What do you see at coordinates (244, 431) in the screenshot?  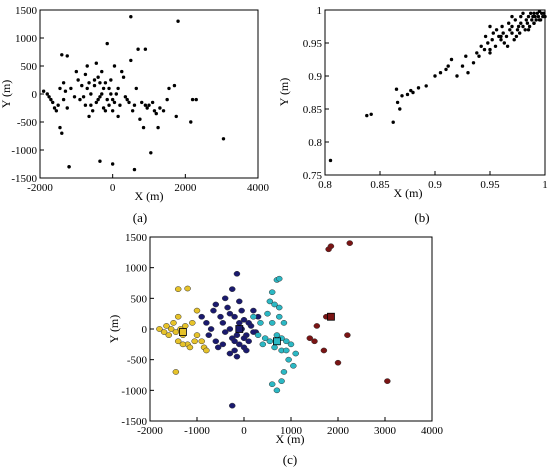 I see `x-tick-label: 0` at bounding box center [244, 431].